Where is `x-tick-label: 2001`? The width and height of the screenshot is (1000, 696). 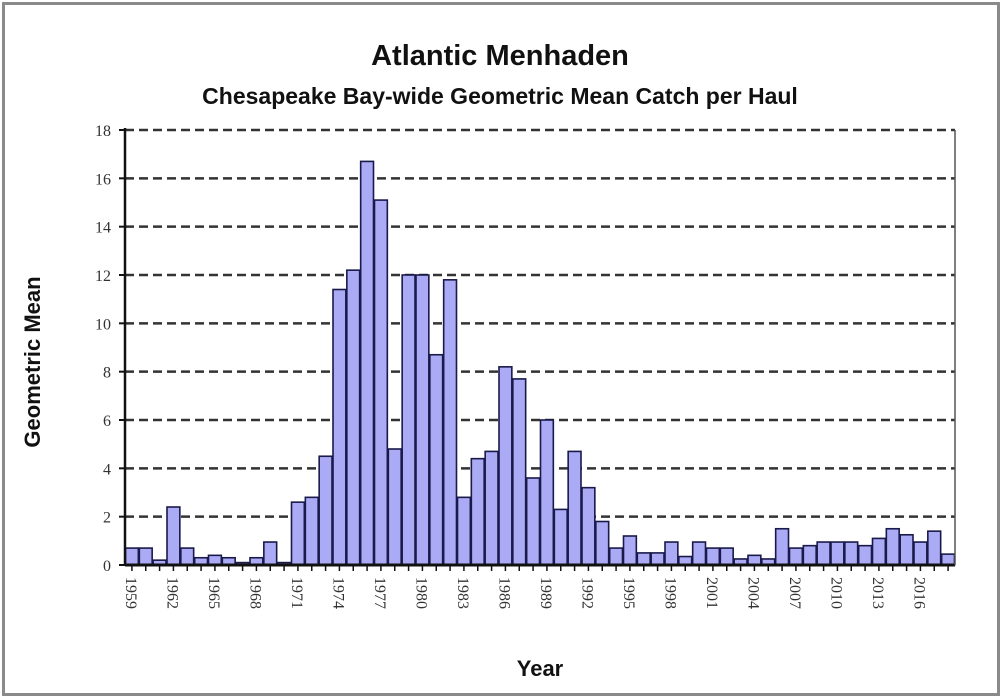
x-tick-label: 2001 is located at coordinates (711, 593).